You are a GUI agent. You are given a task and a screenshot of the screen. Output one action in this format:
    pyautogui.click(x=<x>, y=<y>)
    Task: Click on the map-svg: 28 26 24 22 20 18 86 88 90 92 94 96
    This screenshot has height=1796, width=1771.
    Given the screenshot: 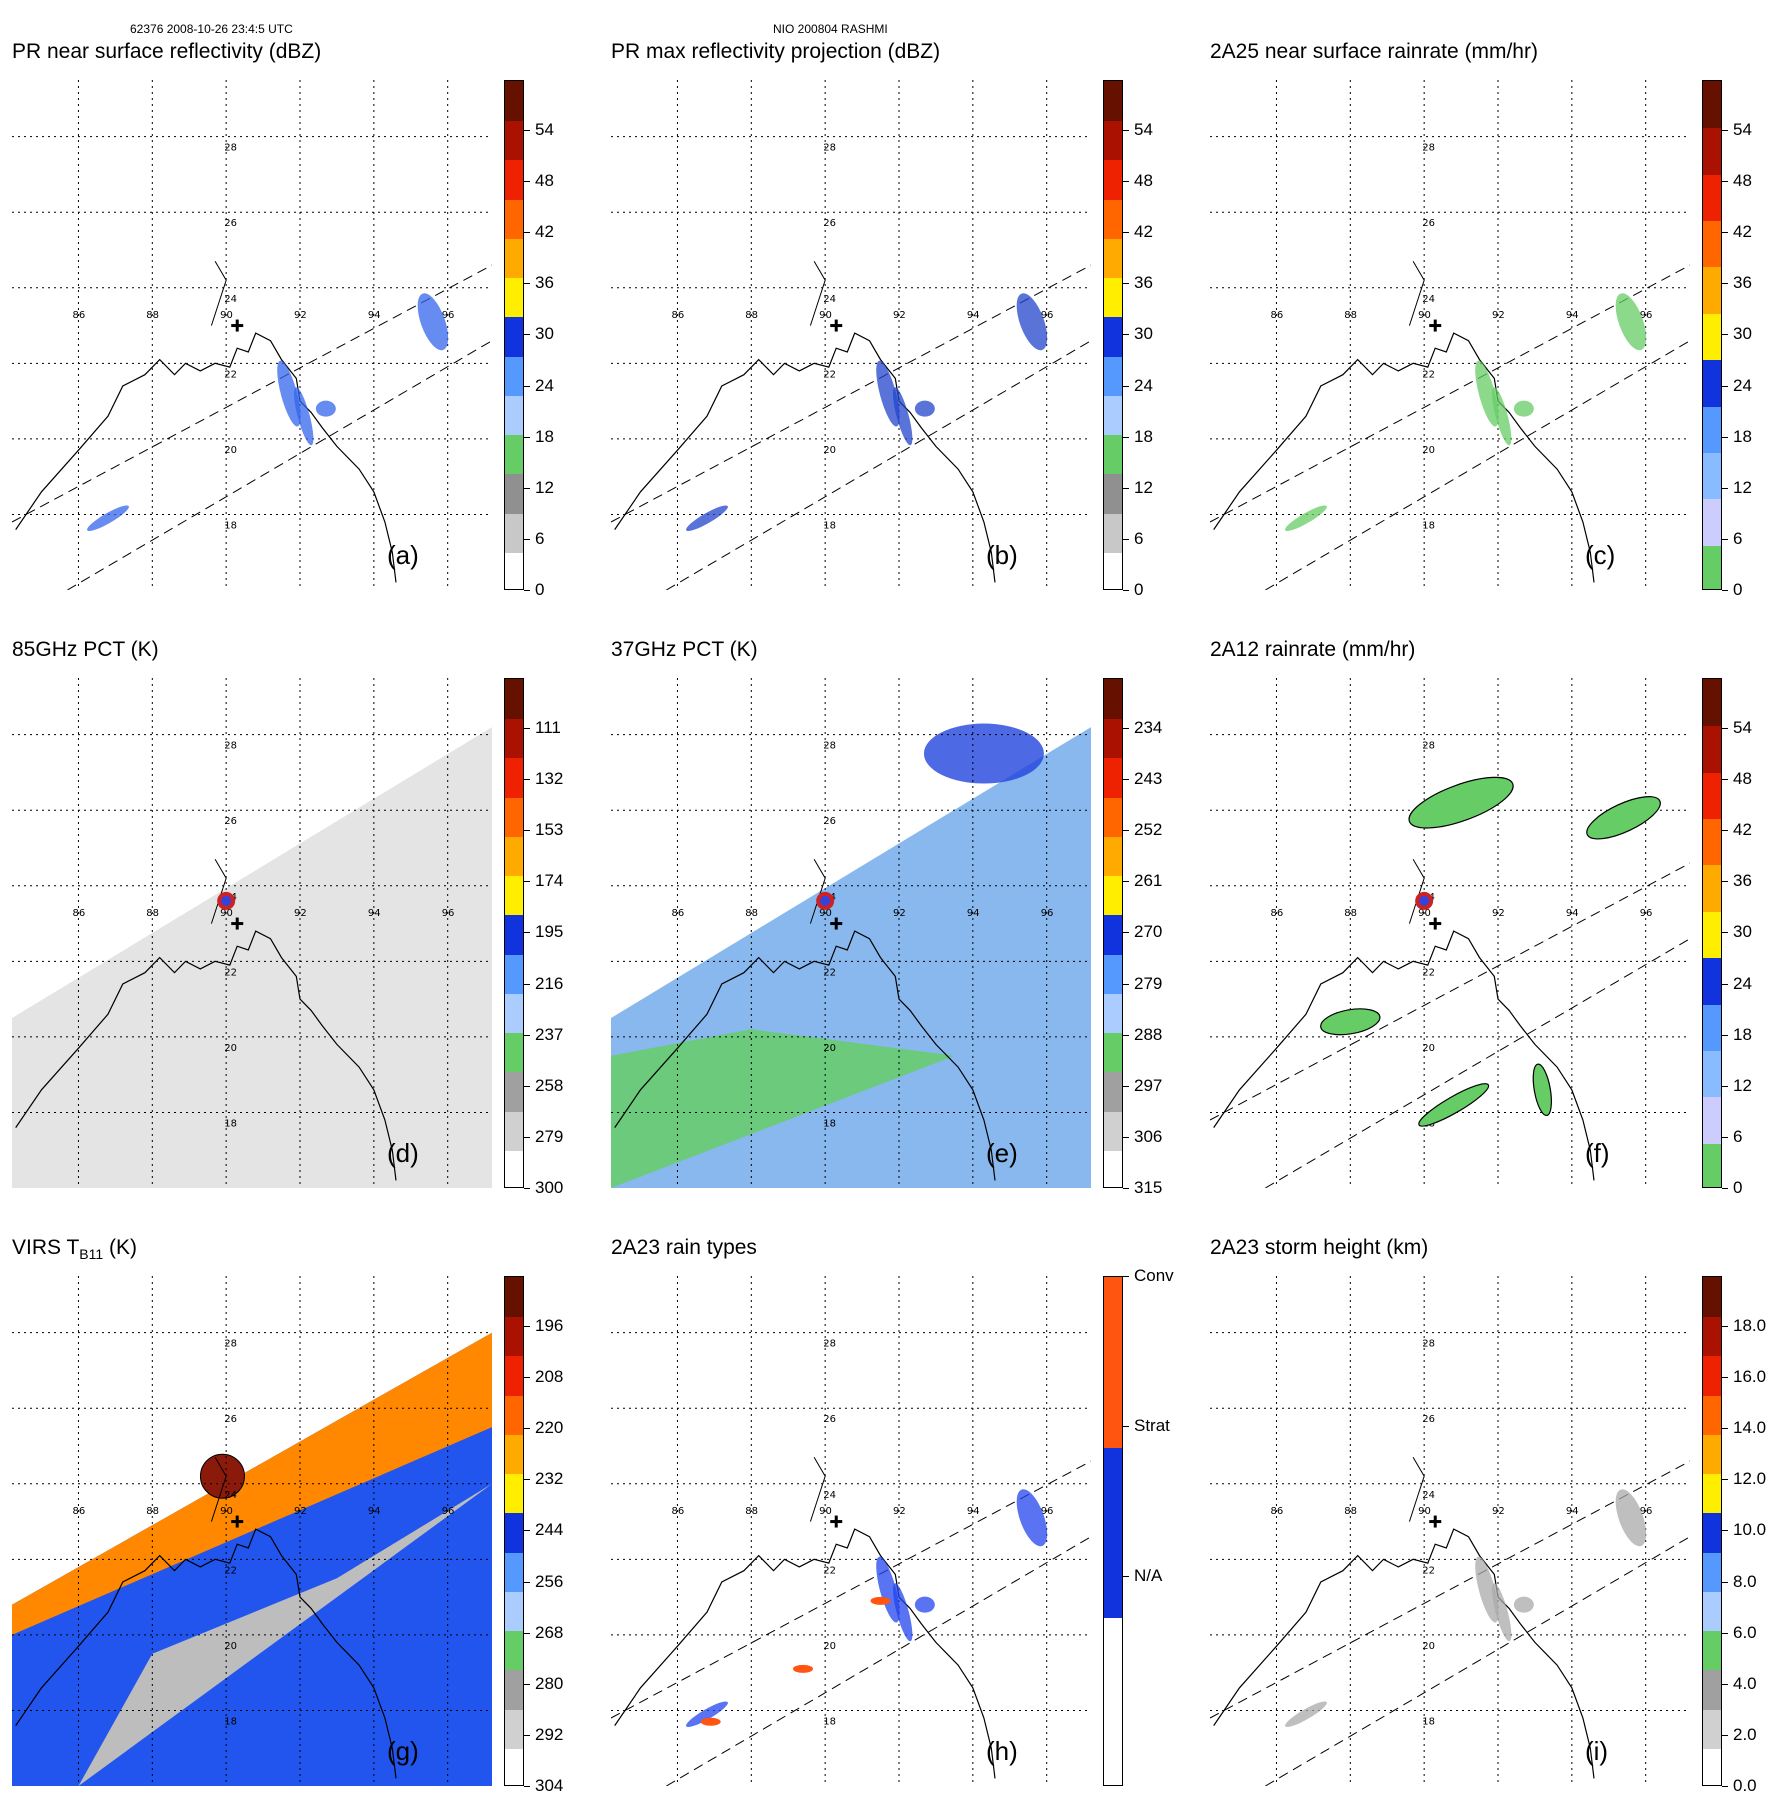 What is the action you would take?
    pyautogui.click(x=851, y=335)
    